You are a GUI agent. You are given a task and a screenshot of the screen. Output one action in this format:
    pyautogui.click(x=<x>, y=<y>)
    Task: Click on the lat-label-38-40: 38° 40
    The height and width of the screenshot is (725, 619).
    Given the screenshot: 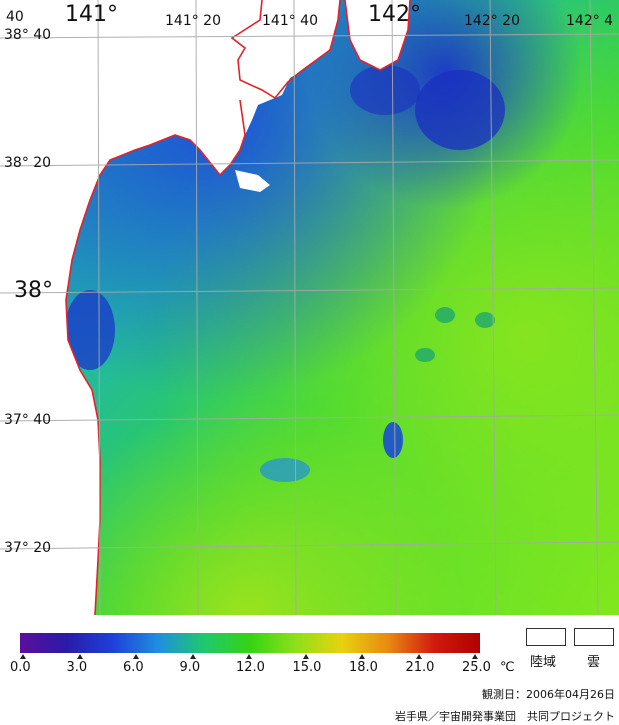 What is the action you would take?
    pyautogui.click(x=28, y=35)
    